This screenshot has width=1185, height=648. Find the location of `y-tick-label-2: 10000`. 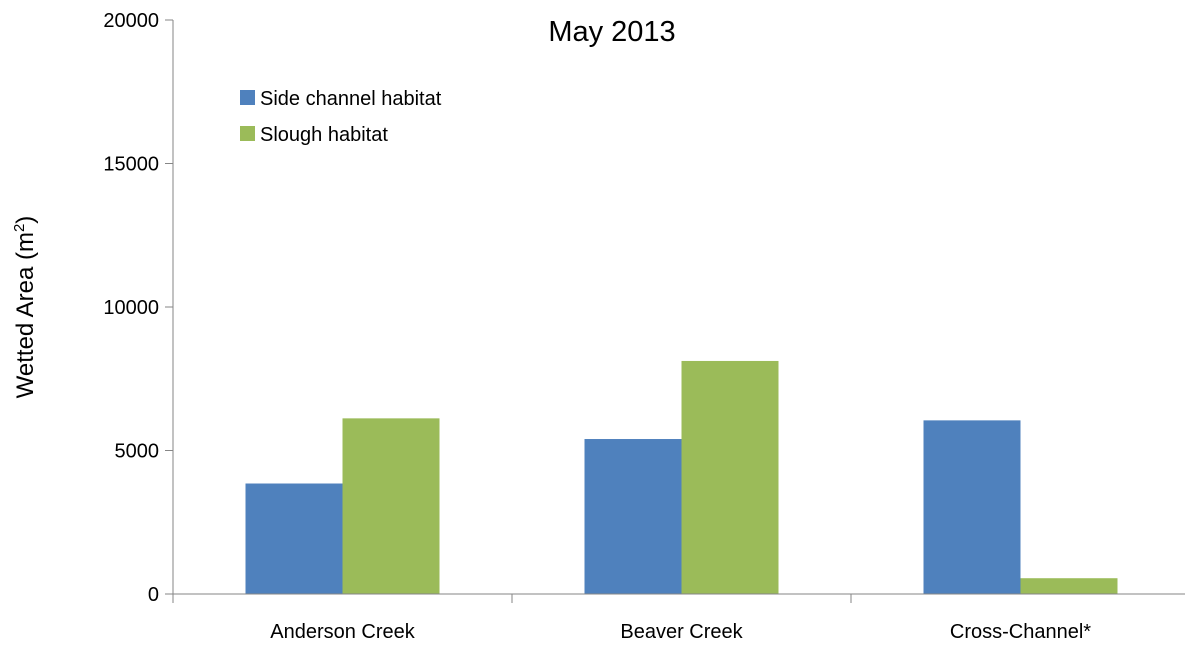

y-tick-label-2: 10000 is located at coordinates (131, 308).